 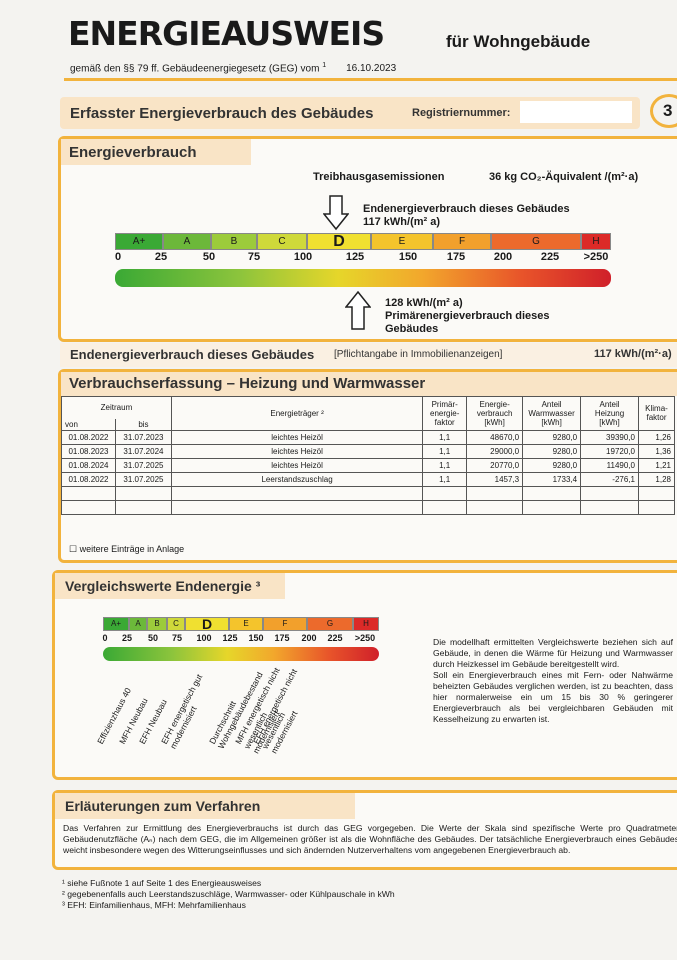 What do you see at coordinates (143, 437) in the screenshot?
I see `table-cell: 31.07.2023` at bounding box center [143, 437].